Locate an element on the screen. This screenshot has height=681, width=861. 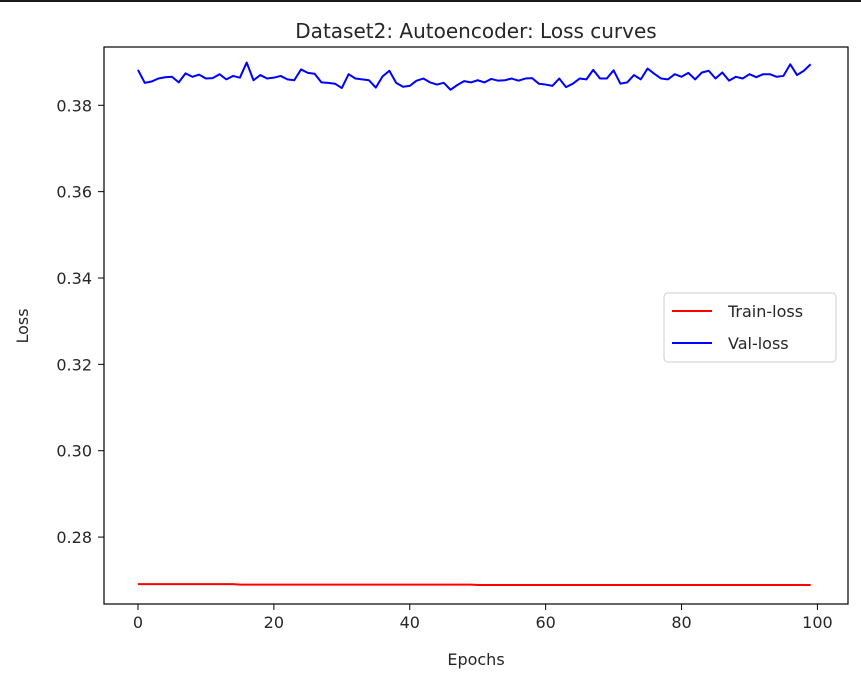
legend-label-train: Train-loss is located at coordinates (765, 311).